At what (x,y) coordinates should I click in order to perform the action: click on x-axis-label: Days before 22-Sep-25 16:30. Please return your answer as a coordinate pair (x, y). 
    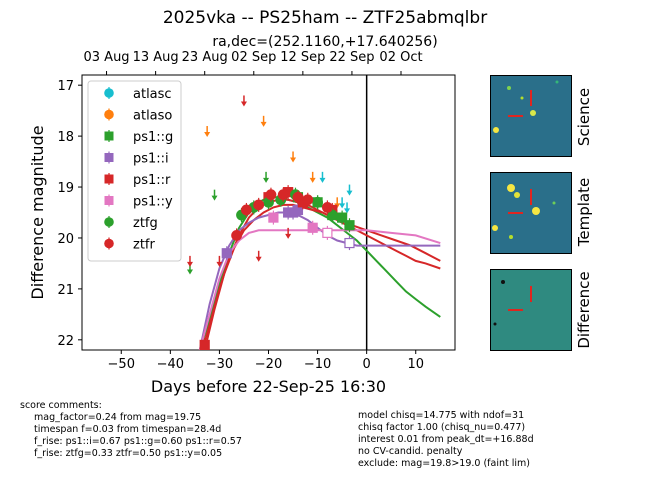
    Looking at the image, I should click on (268, 386).